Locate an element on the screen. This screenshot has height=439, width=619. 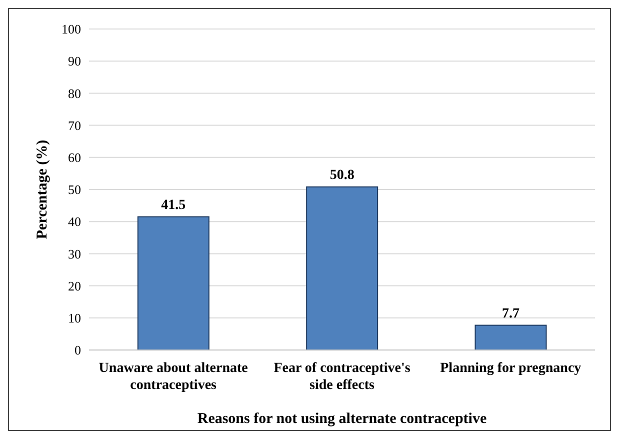
data-label: 41.5 is located at coordinates (173, 205).